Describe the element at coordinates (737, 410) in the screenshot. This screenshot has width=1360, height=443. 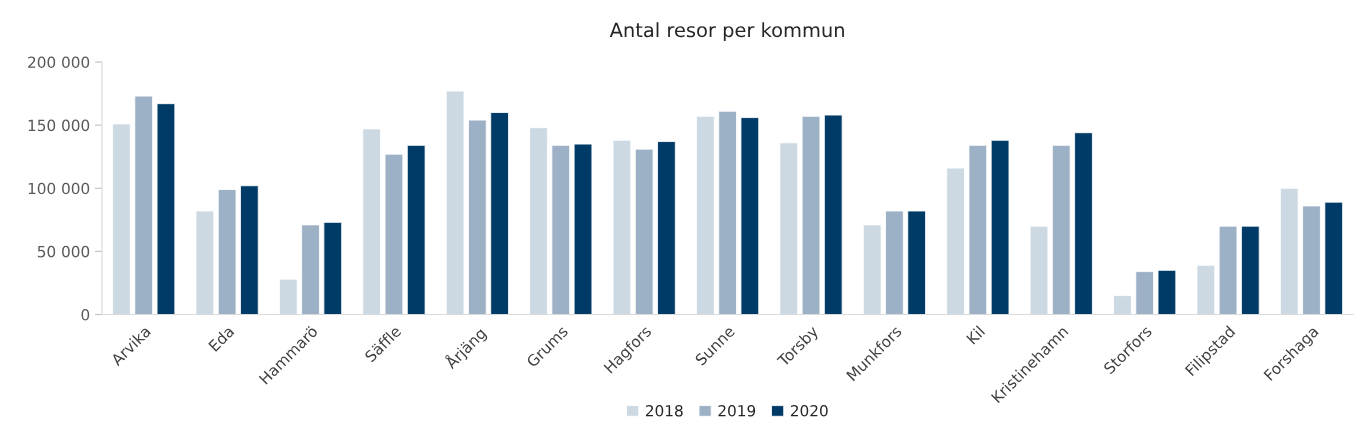
I see `legend-label: 2019` at that location.